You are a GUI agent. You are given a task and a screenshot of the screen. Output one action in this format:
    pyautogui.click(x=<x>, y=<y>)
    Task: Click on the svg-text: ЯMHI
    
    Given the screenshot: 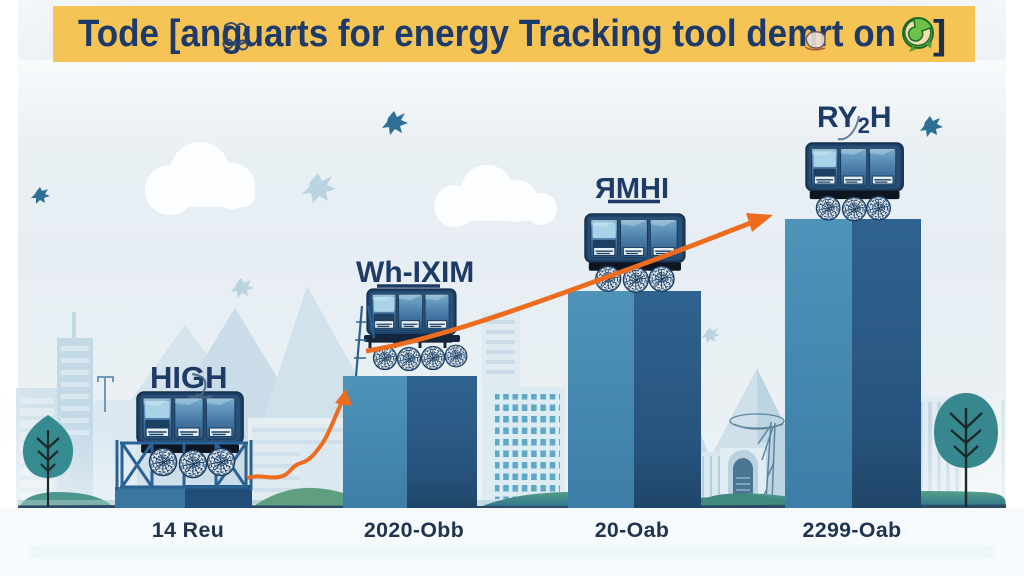 What is the action you would take?
    pyautogui.click(x=632, y=189)
    